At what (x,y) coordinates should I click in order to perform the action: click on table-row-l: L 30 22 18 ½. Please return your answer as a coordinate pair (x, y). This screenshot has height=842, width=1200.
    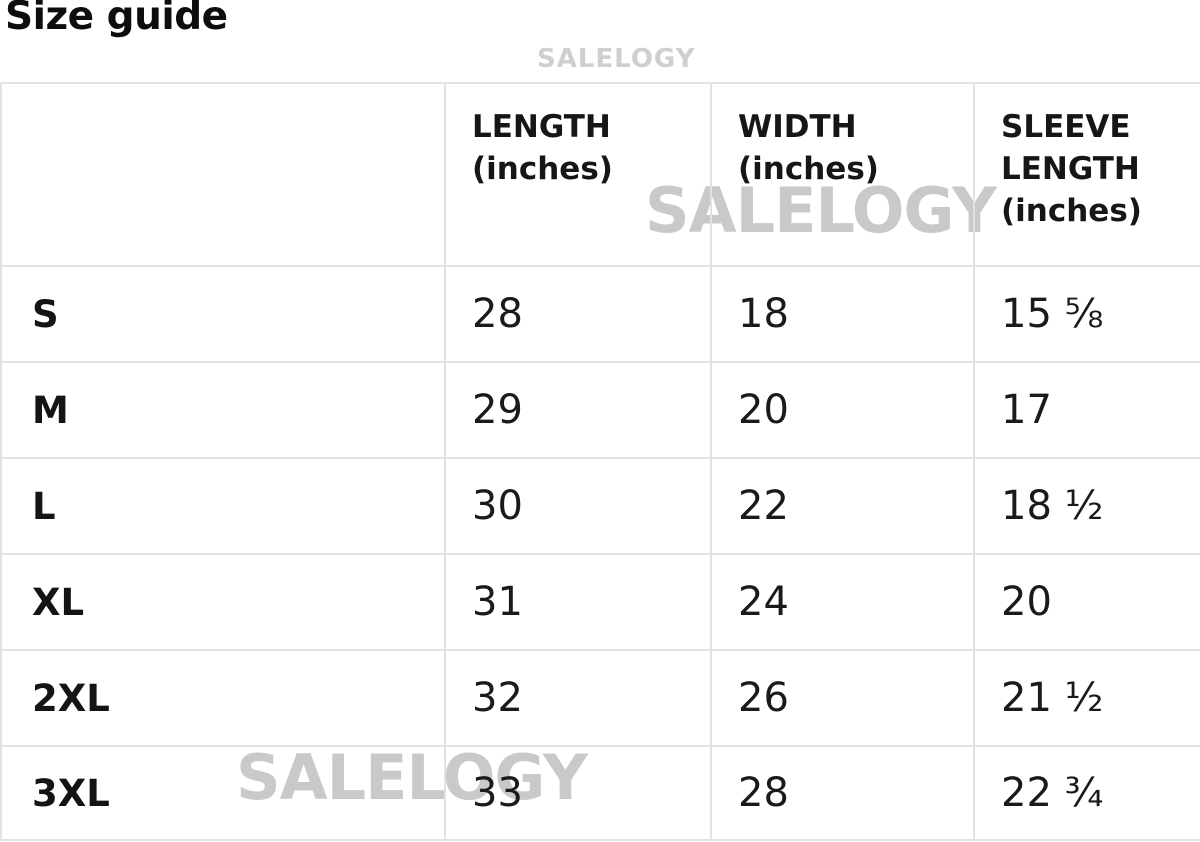
    Looking at the image, I should click on (600, 506).